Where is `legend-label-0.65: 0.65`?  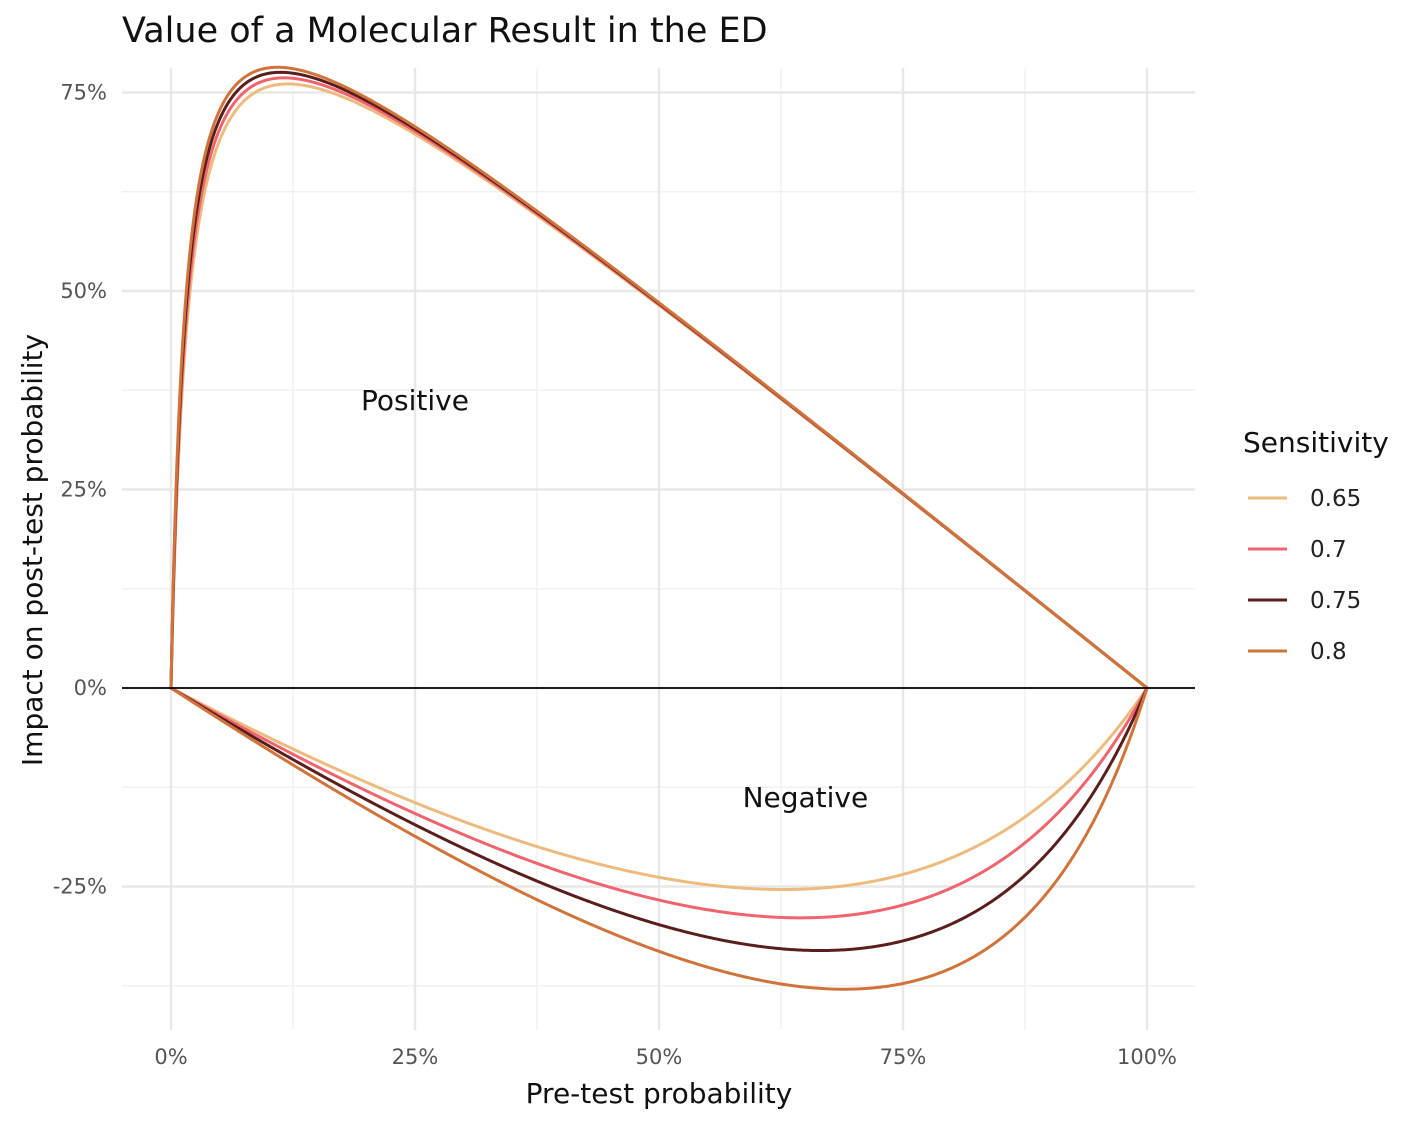 legend-label-0.65: 0.65 is located at coordinates (1335, 499).